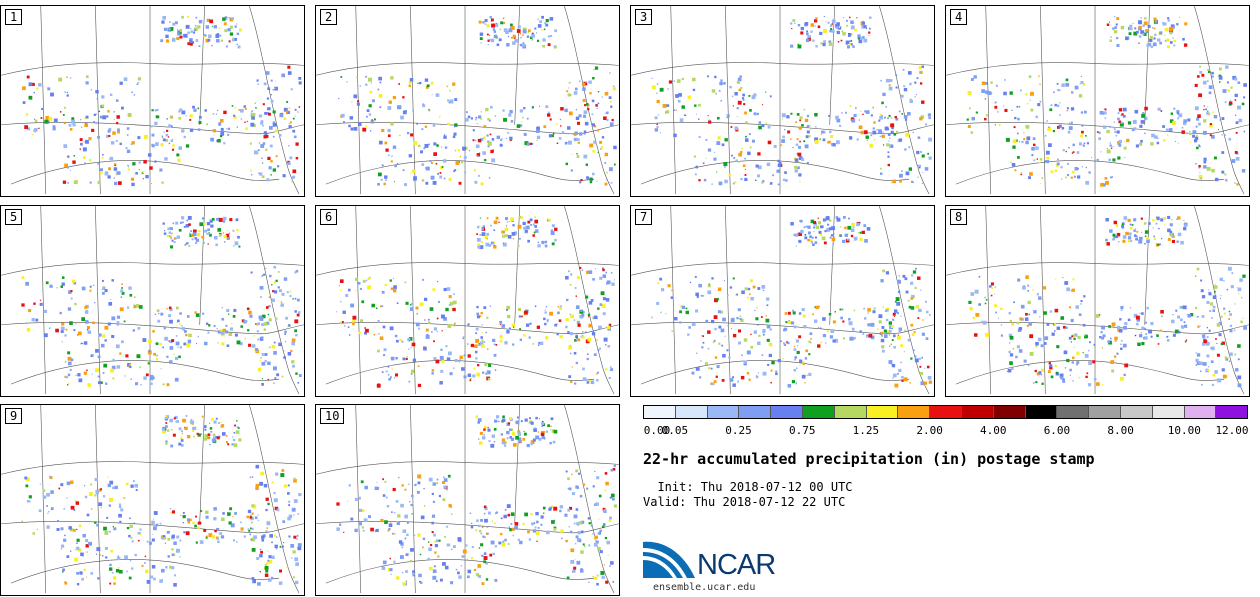  I want to click on map-panel-4: 4, so click(1097, 101).